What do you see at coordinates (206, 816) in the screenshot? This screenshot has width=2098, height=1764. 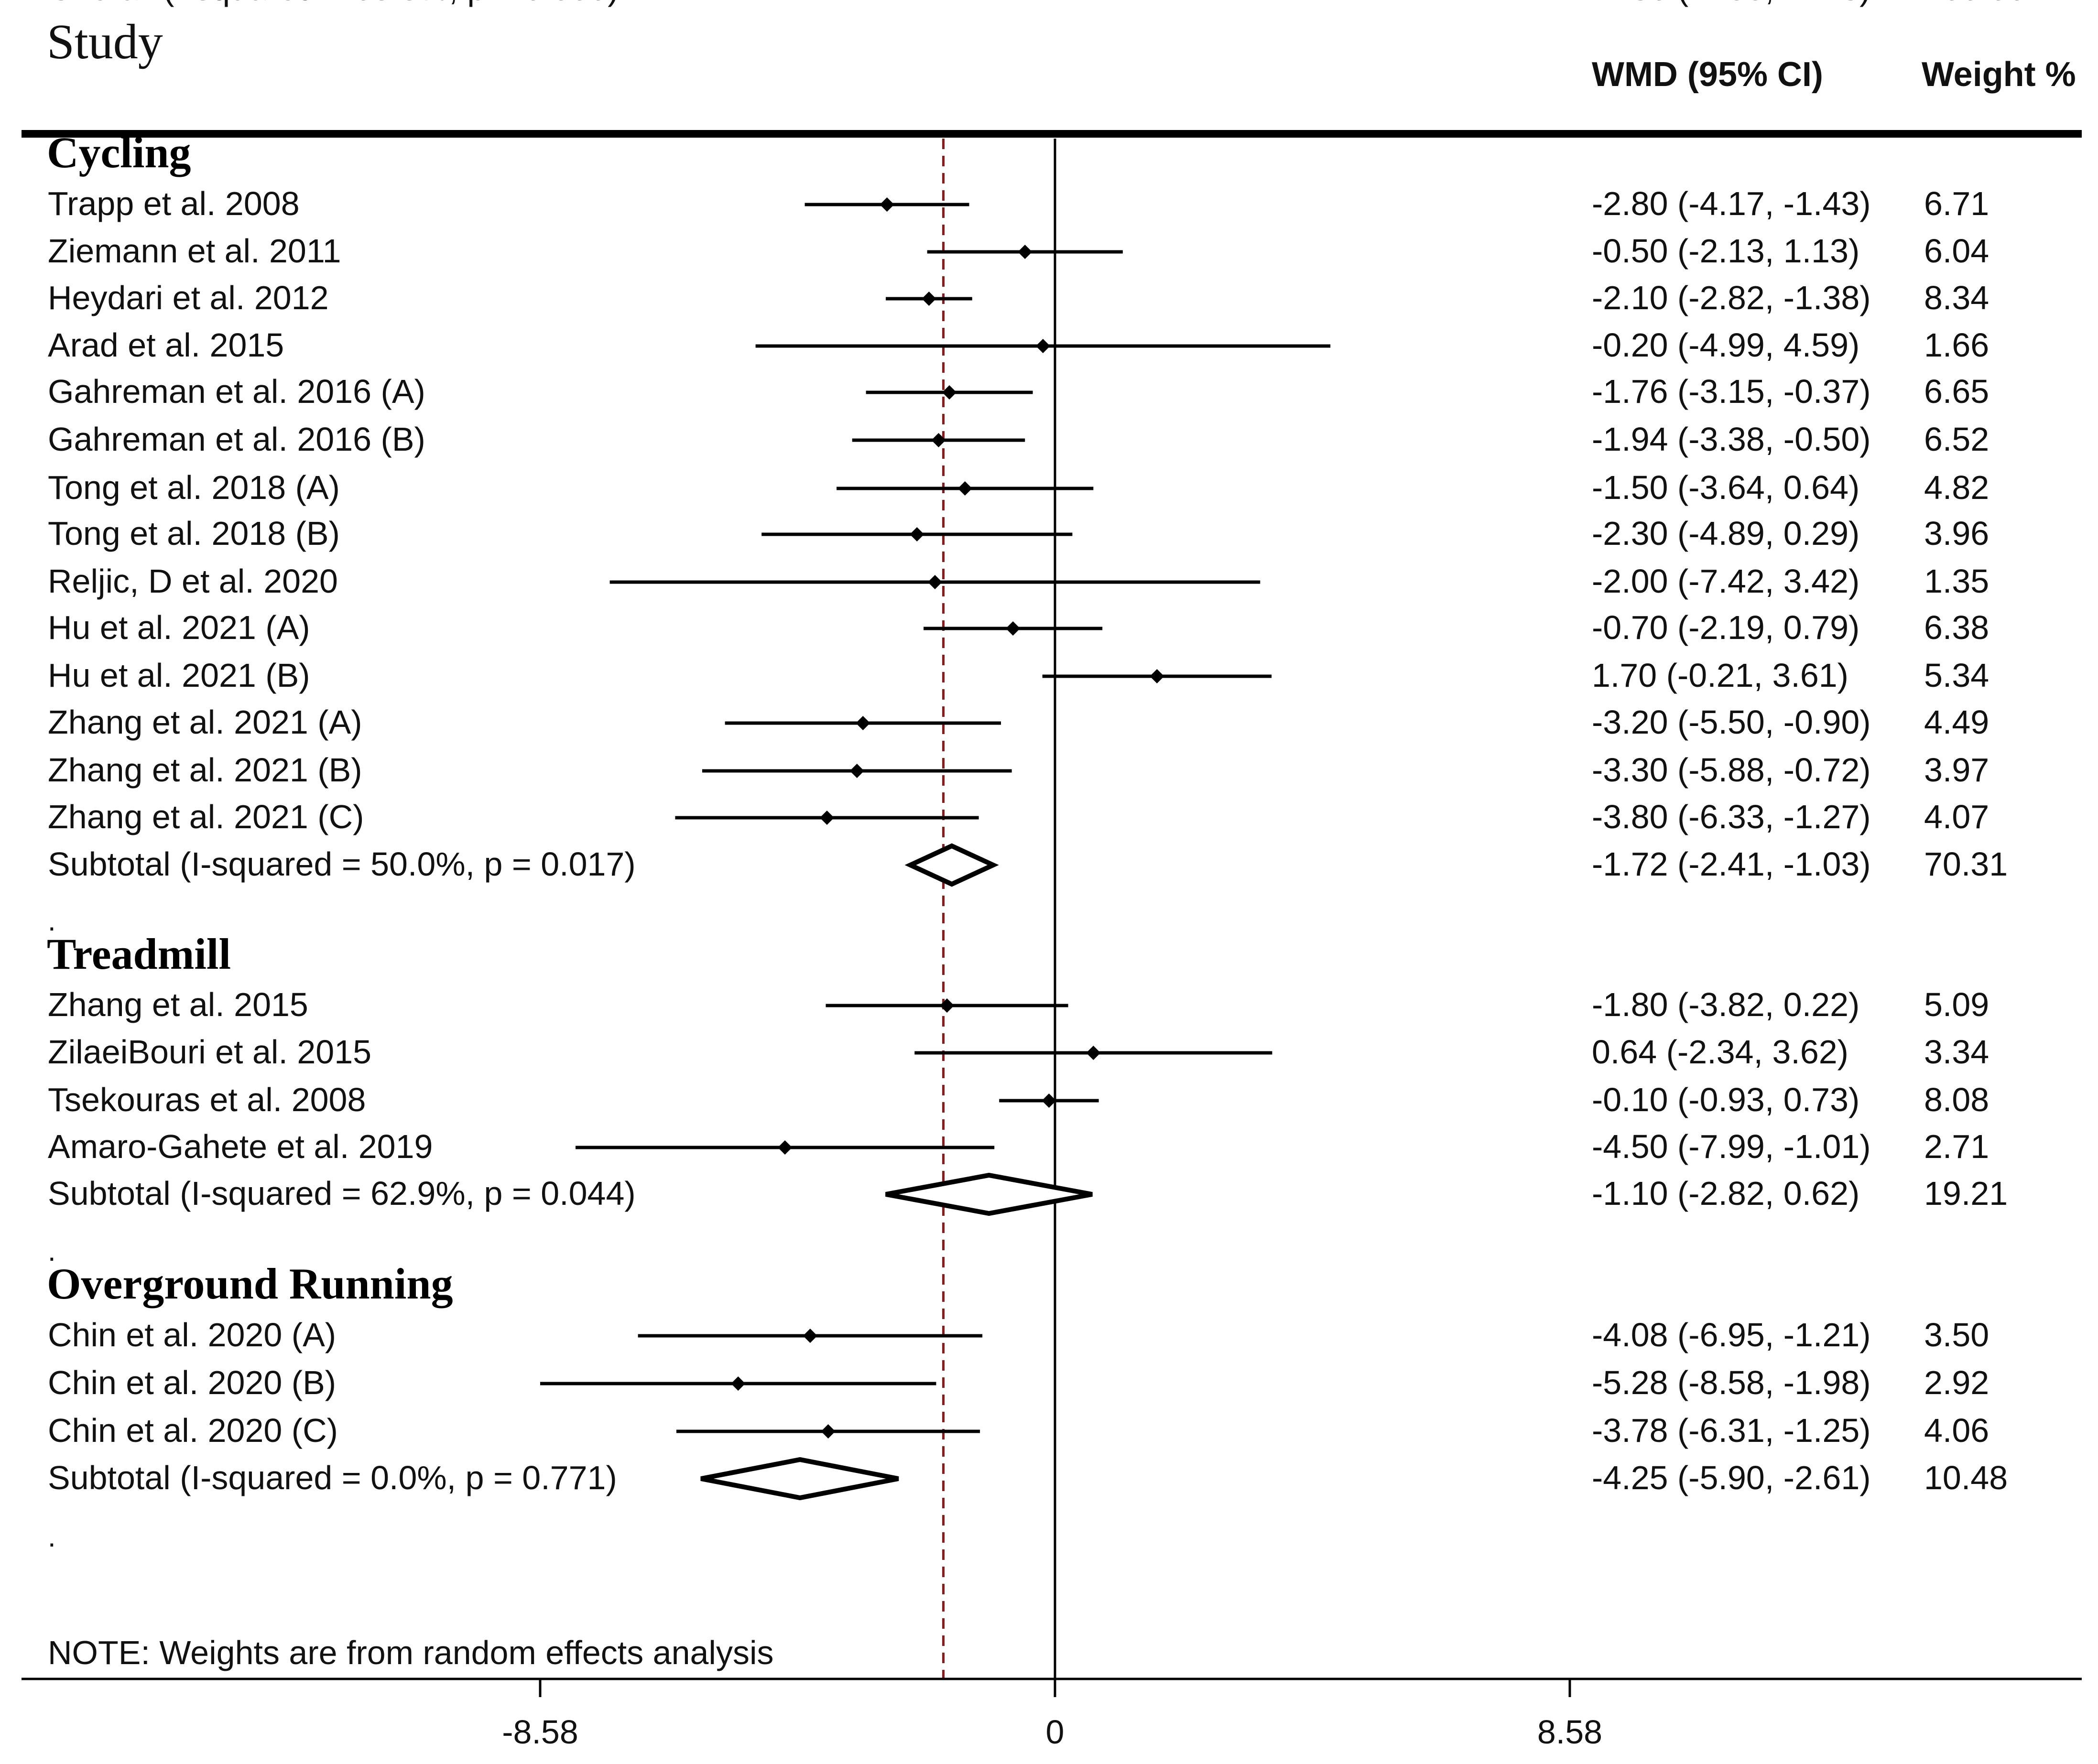 I see `study-label: Zhang et al. 2021 (C)` at bounding box center [206, 816].